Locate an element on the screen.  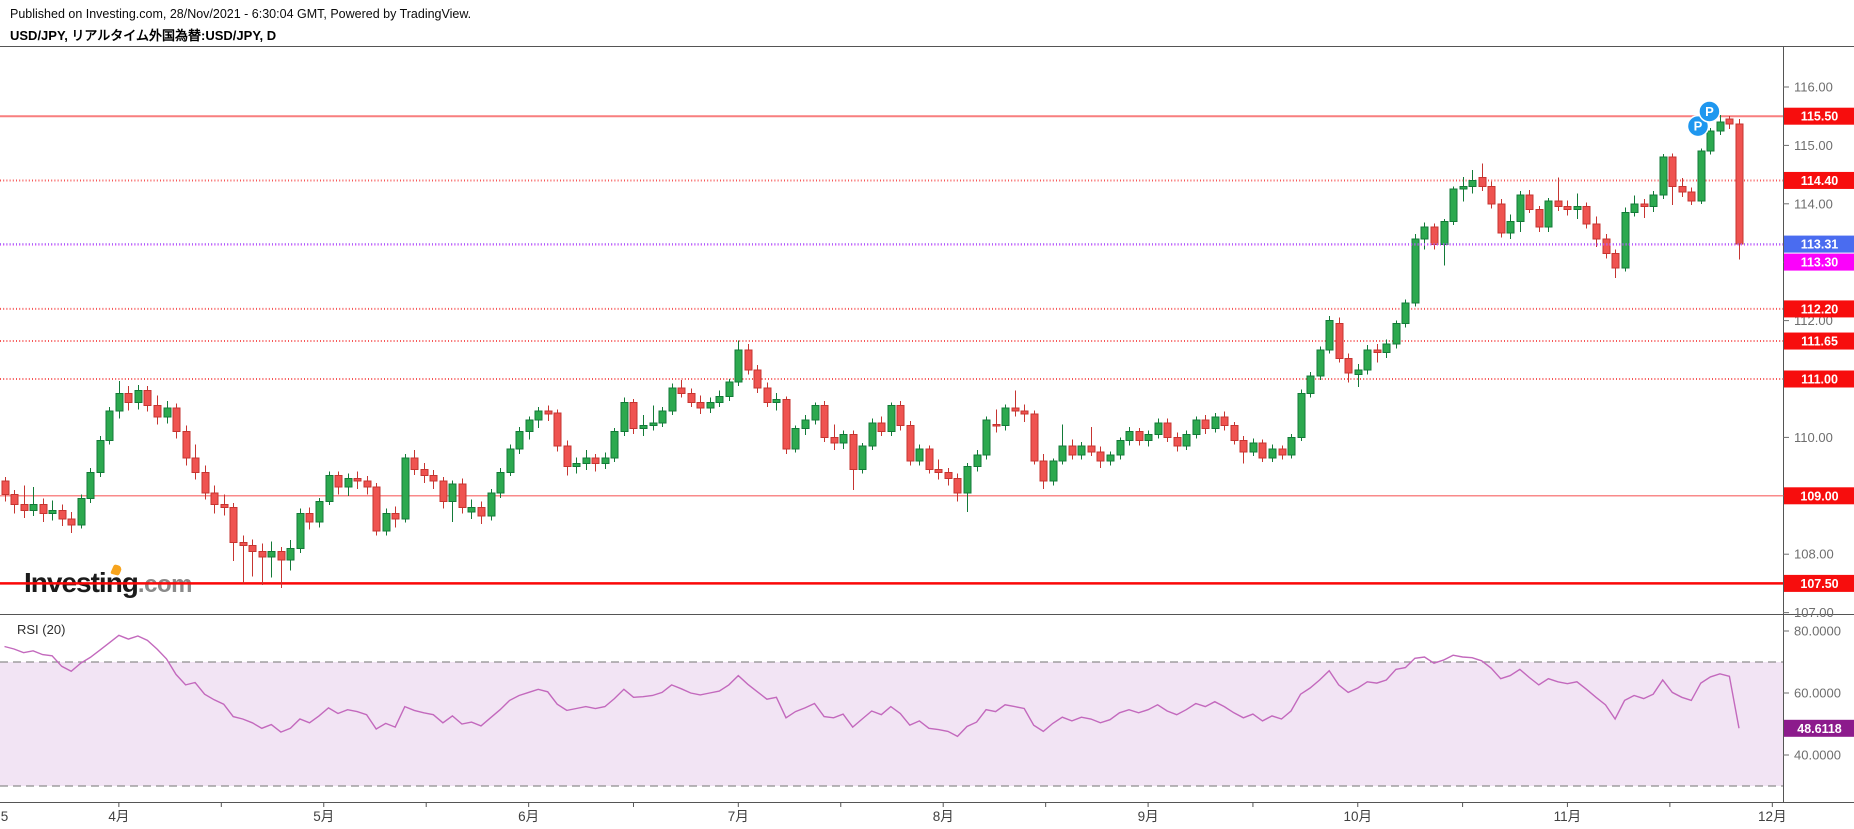
svg-text: 112.20 is located at coordinates (1820, 309).